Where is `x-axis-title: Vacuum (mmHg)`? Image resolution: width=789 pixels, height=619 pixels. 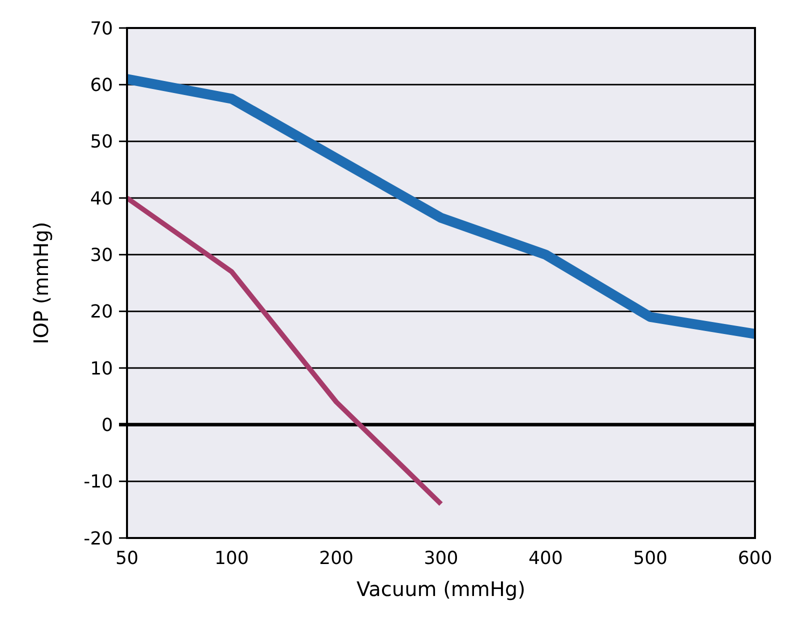
x-axis-title: Vacuum (mmHg) is located at coordinates (441, 589).